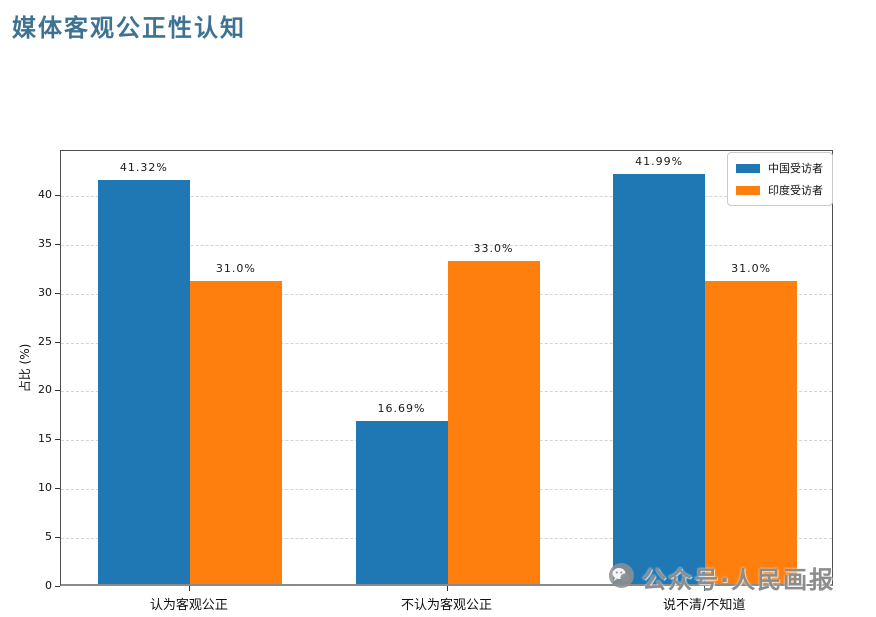 This screenshot has height=617, width=876. What do you see at coordinates (188, 605) in the screenshot?
I see `x-tick-label: 认为客观公正` at bounding box center [188, 605].